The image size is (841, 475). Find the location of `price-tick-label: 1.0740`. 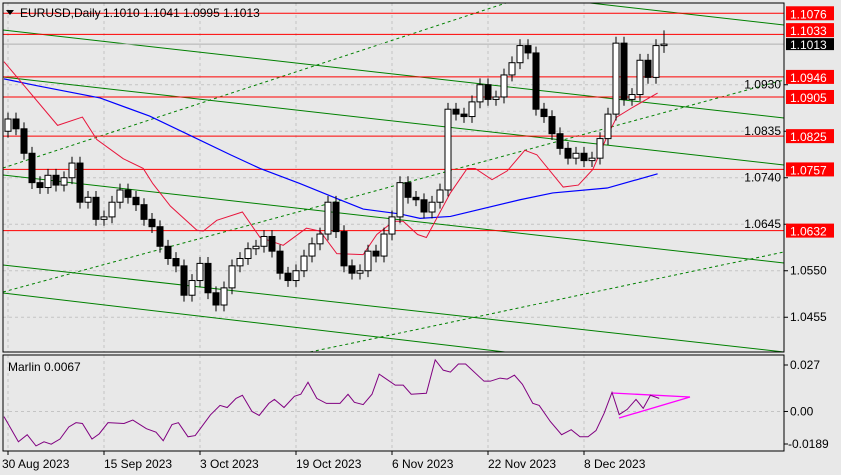

price-tick-label: 1.0740 is located at coordinates (762, 178).